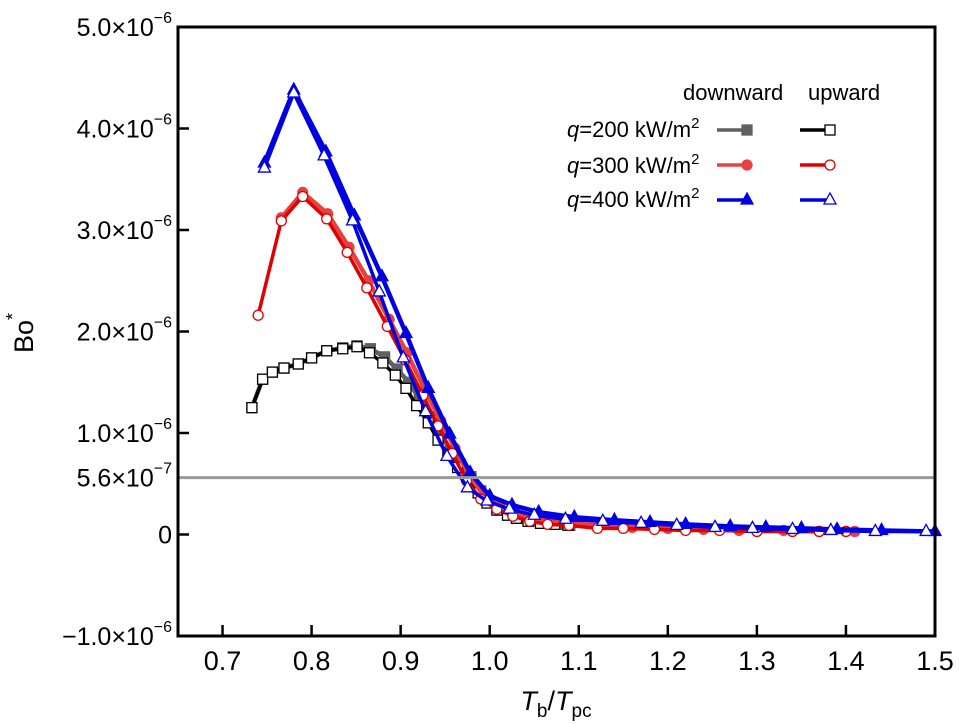 Image resolution: width=959 pixels, height=724 pixels. What do you see at coordinates (555, 704) in the screenshot?
I see `x-axis-label: Tb/Tpc` at bounding box center [555, 704].